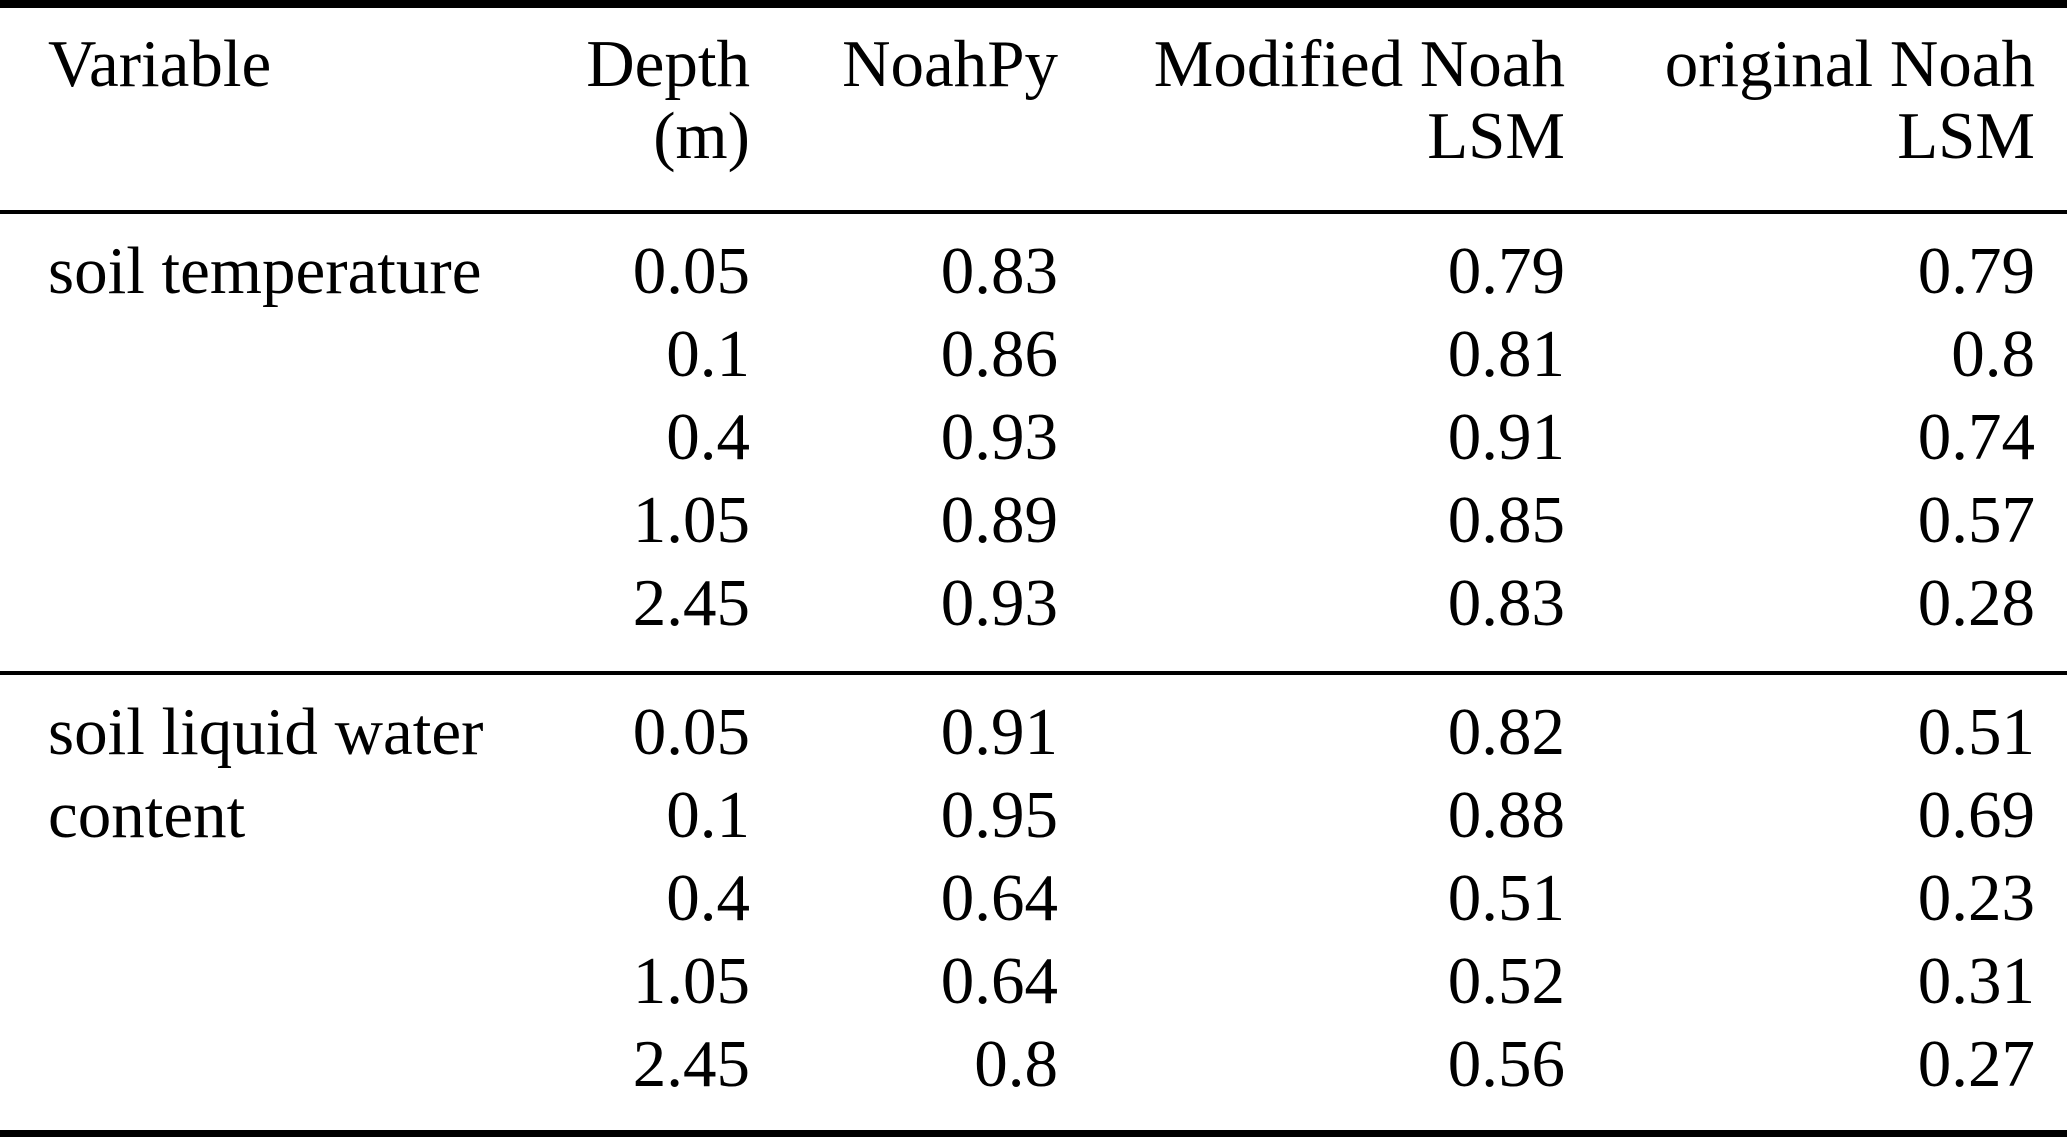 The width and height of the screenshot is (2067, 1137). What do you see at coordinates (999, 271) in the screenshot?
I see `noahpy-cell: 0.83` at bounding box center [999, 271].